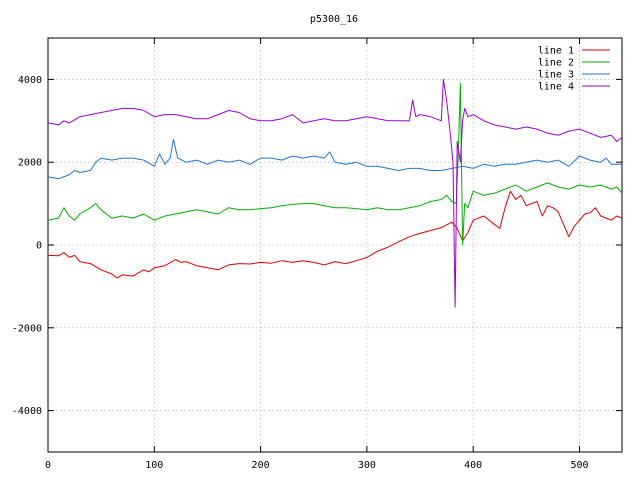  Describe the element at coordinates (39, 246) in the screenshot. I see `y-tick-label: 0` at that location.